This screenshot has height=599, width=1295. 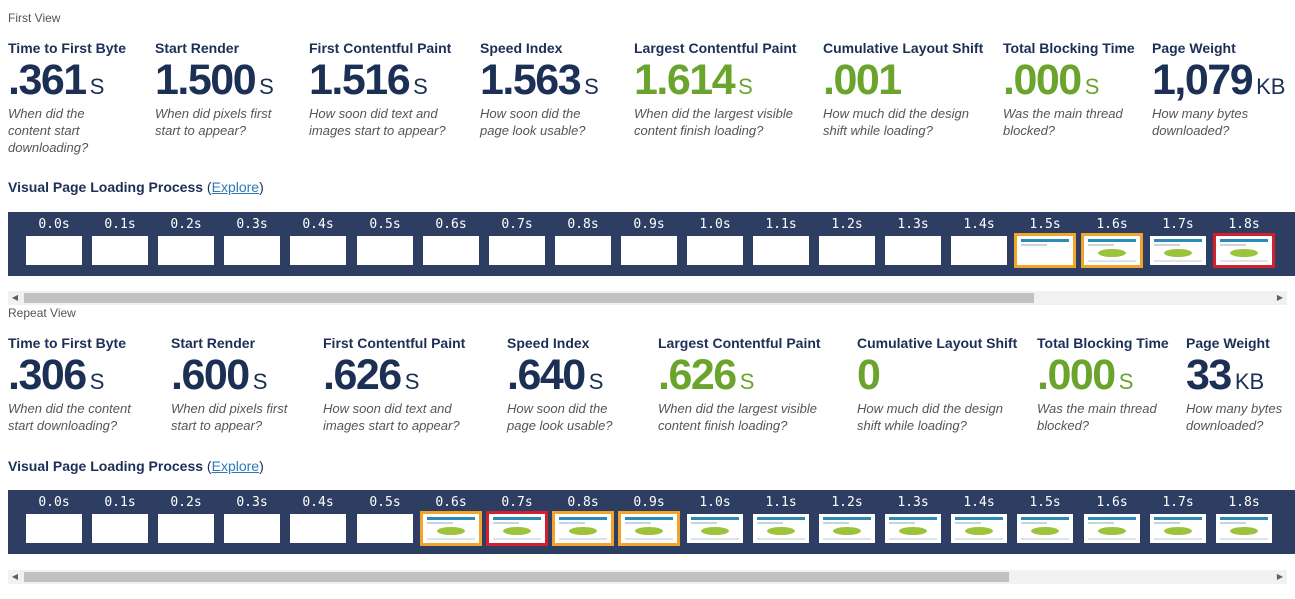 What do you see at coordinates (548, 343) in the screenshot?
I see `metric-label: Speed Index` at bounding box center [548, 343].